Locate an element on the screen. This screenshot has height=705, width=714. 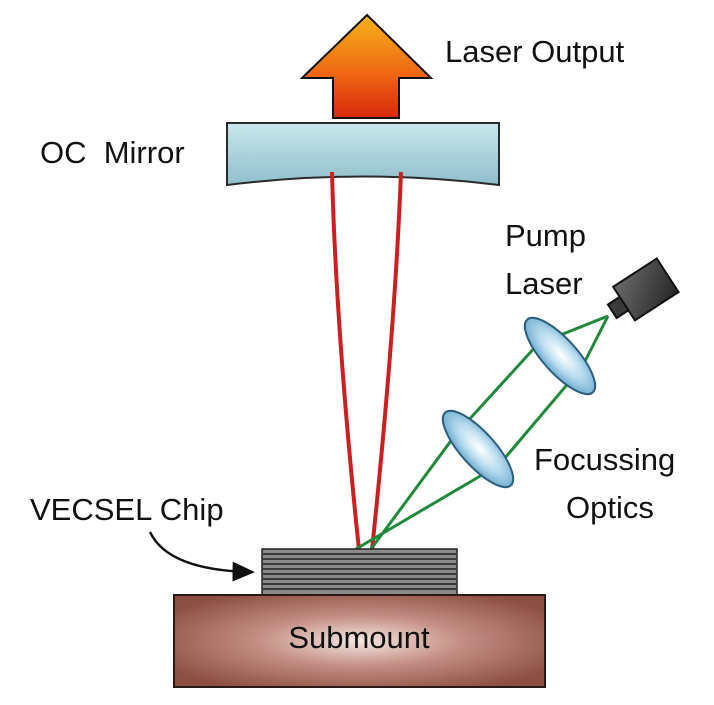
laser-beam-left is located at coordinates (345, 361).